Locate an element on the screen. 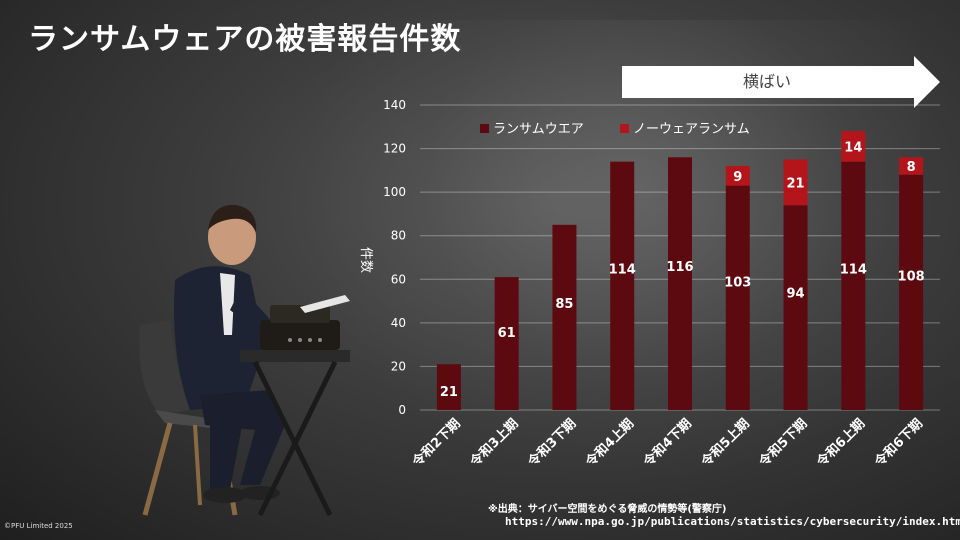 The width and height of the screenshot is (960, 540). y-tick-label: 40 is located at coordinates (398, 323).